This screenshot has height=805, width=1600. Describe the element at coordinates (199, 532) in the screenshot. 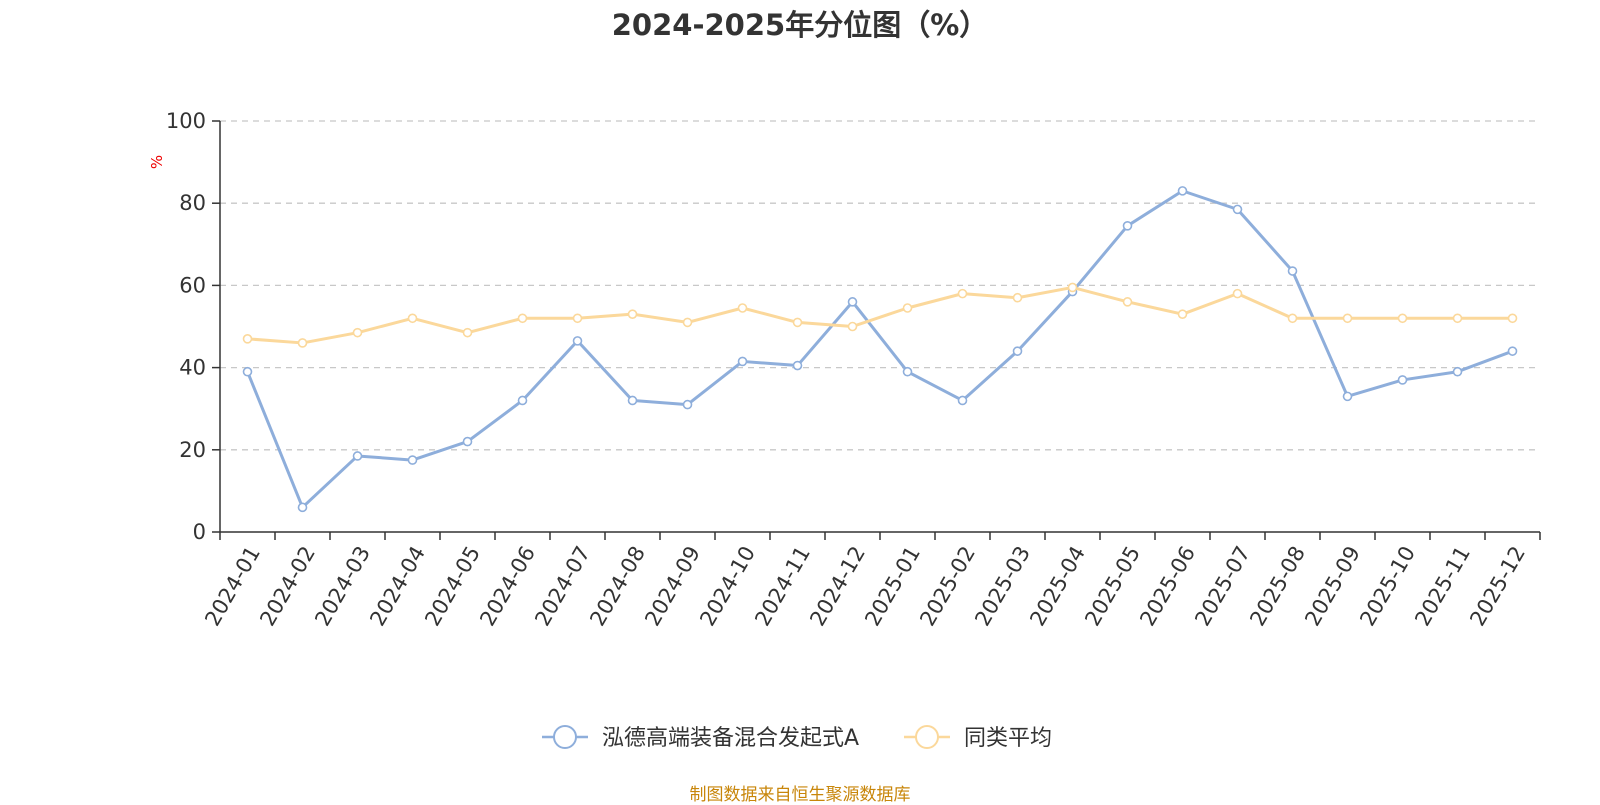

I see `y-tick-label: 0` at that location.